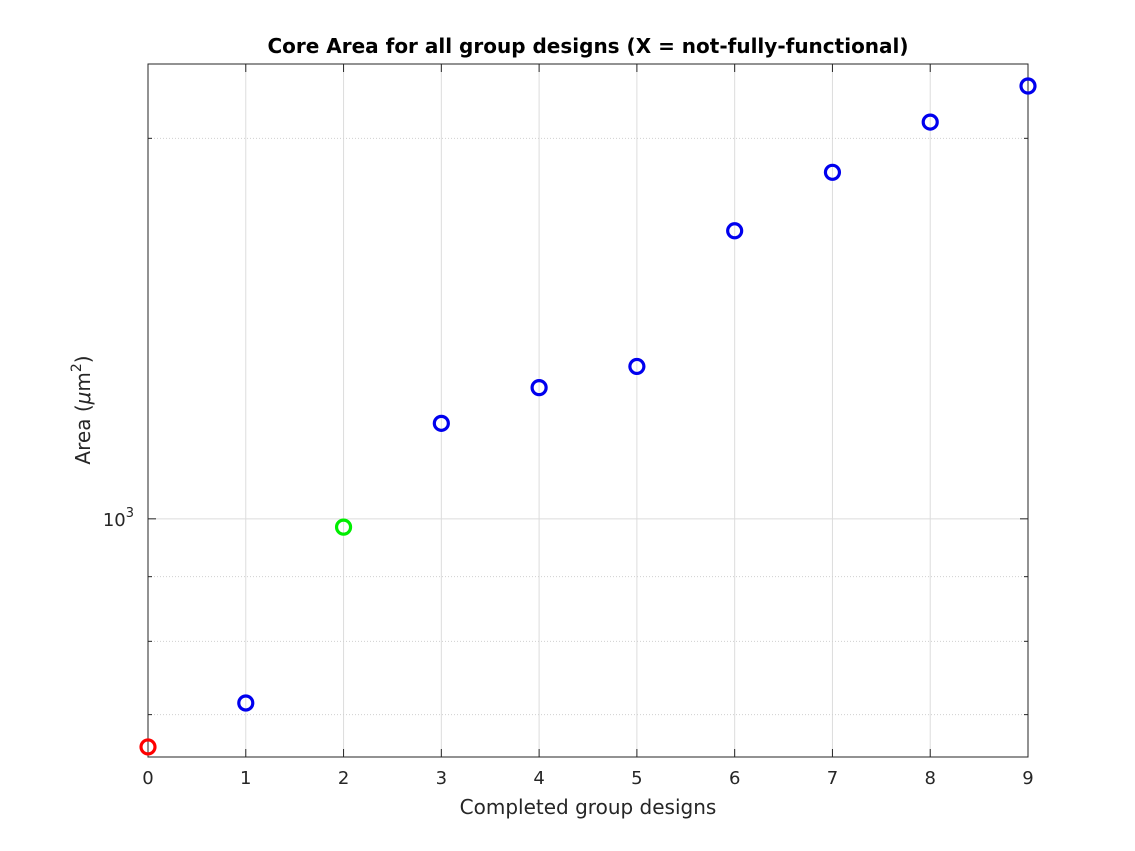 This screenshot has width=1135, height=851. What do you see at coordinates (147, 778) in the screenshot?
I see `x-tick-label: 0` at bounding box center [147, 778].